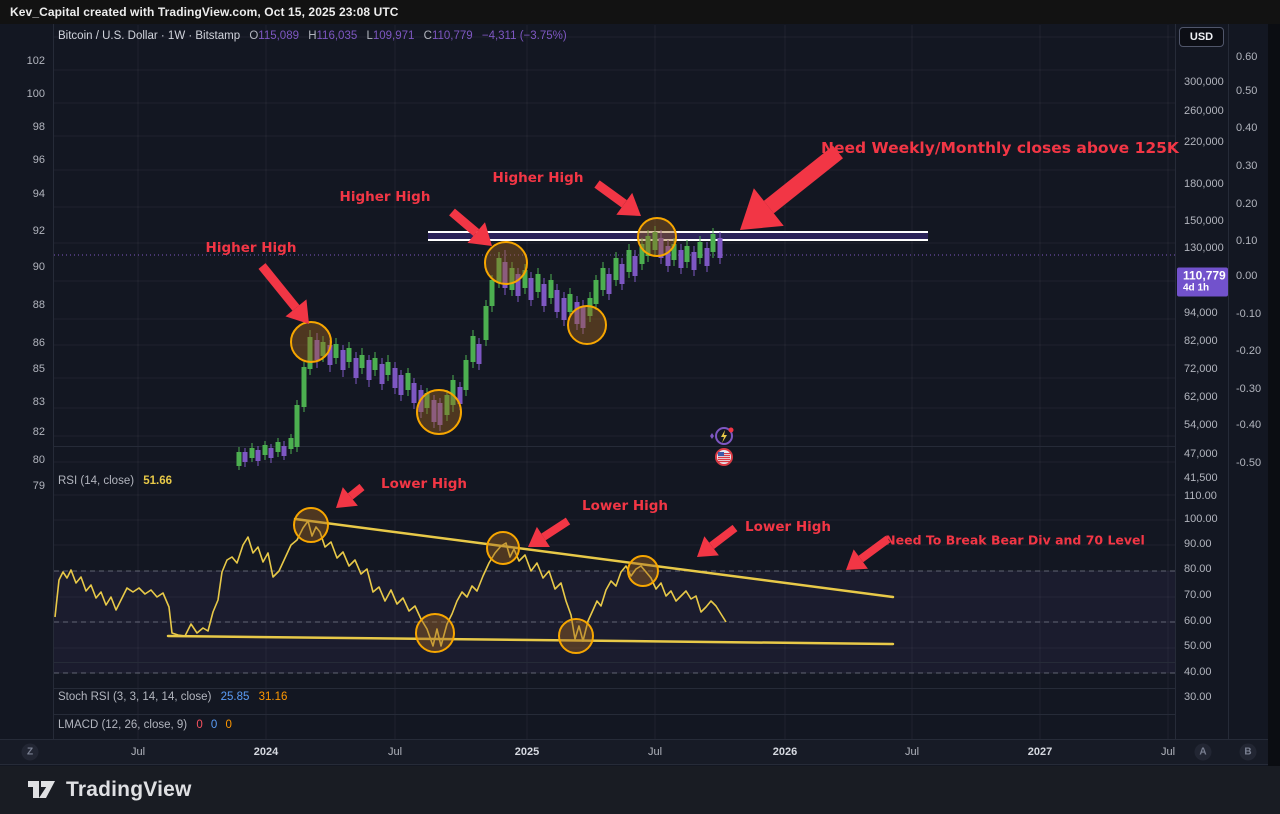 The width and height of the screenshot is (1280, 814). Describe the element at coordinates (149, 36) in the screenshot. I see `symbol-title: Bitcoin / U.S. Dollar · 1W · Bitstamp` at that location.